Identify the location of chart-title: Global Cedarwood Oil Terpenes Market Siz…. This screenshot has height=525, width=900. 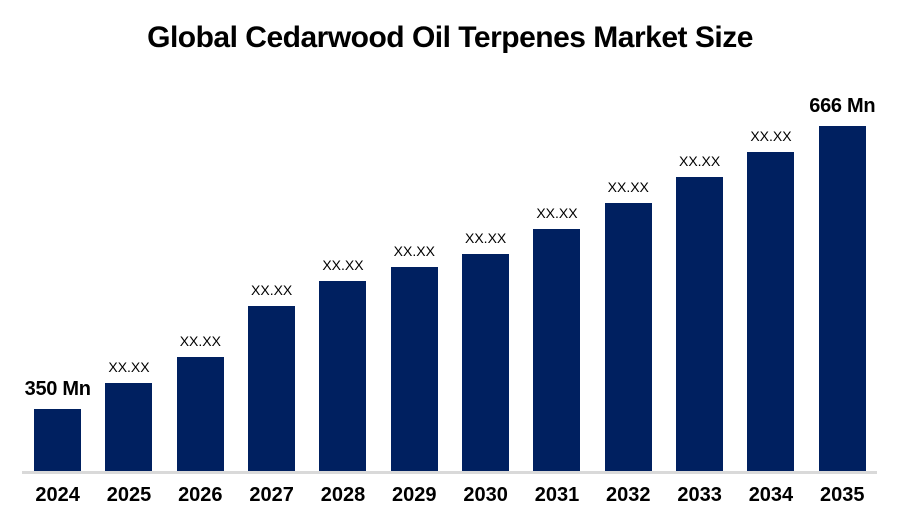
(450, 37).